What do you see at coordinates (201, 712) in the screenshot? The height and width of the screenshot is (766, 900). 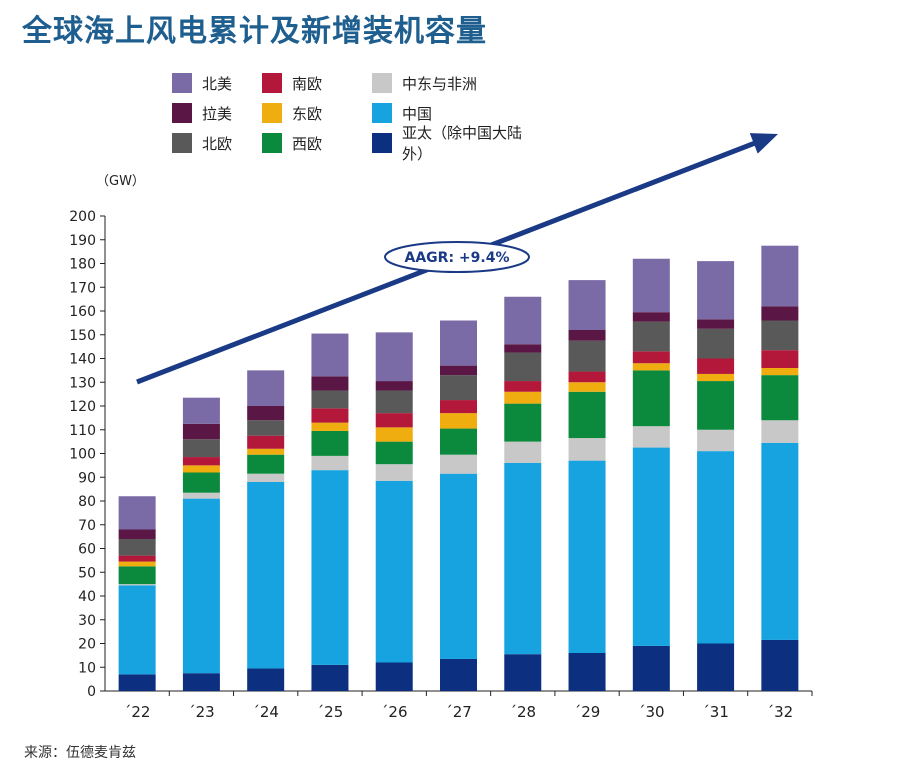 I see `x-tick-label: ´23` at bounding box center [201, 712].